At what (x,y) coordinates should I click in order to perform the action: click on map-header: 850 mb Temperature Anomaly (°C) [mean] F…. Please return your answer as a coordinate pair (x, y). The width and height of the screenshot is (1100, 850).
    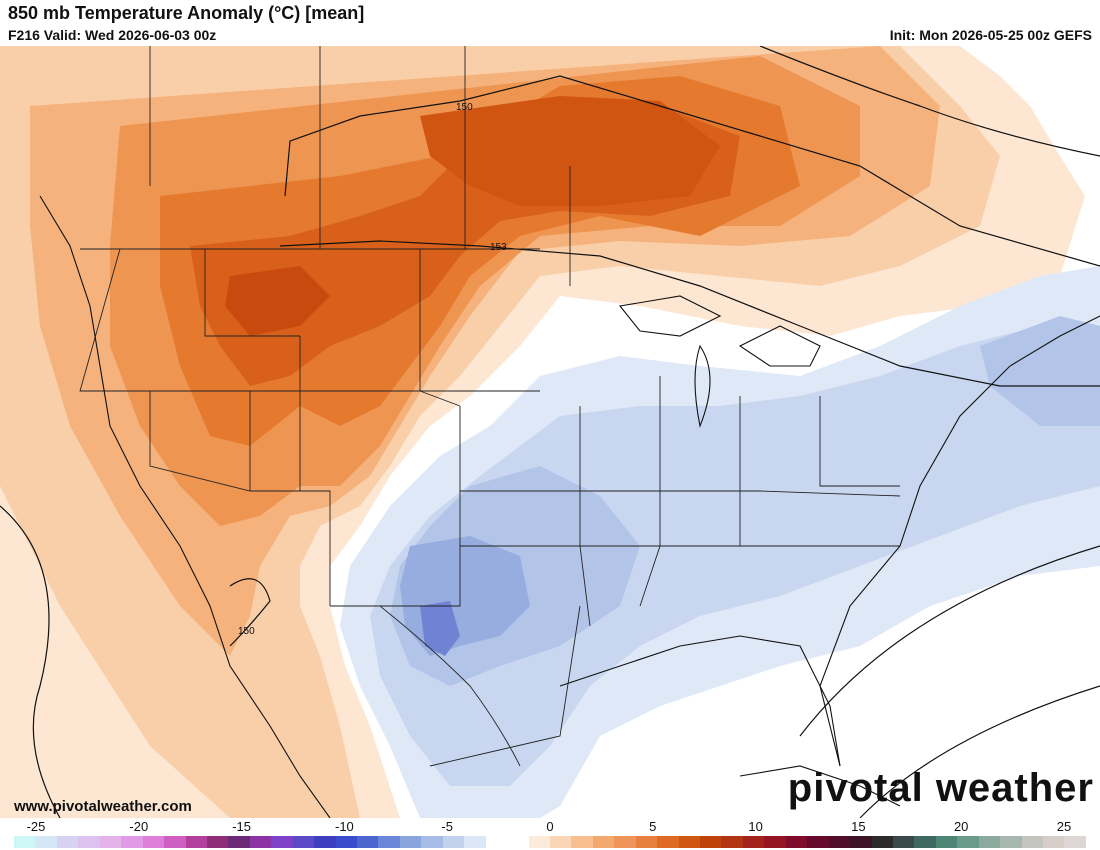
    Looking at the image, I should click on (550, 23).